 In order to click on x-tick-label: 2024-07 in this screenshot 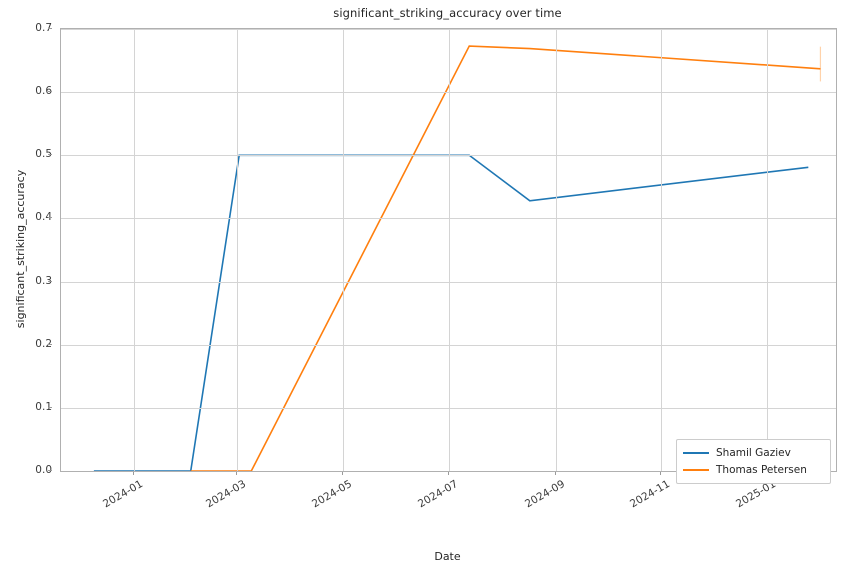, I will do `click(437, 494)`.